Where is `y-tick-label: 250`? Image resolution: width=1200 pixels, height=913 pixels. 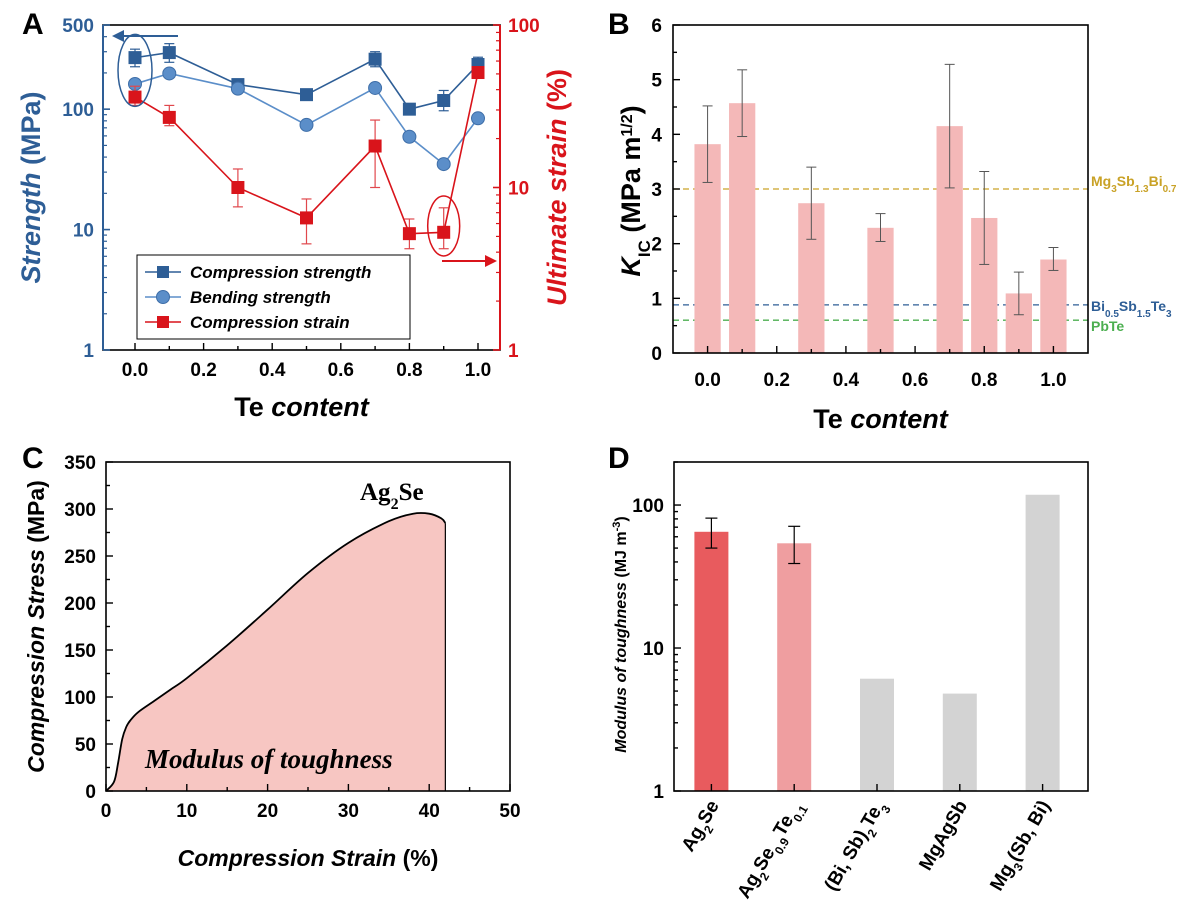 y-tick-label: 250 is located at coordinates (80, 557).